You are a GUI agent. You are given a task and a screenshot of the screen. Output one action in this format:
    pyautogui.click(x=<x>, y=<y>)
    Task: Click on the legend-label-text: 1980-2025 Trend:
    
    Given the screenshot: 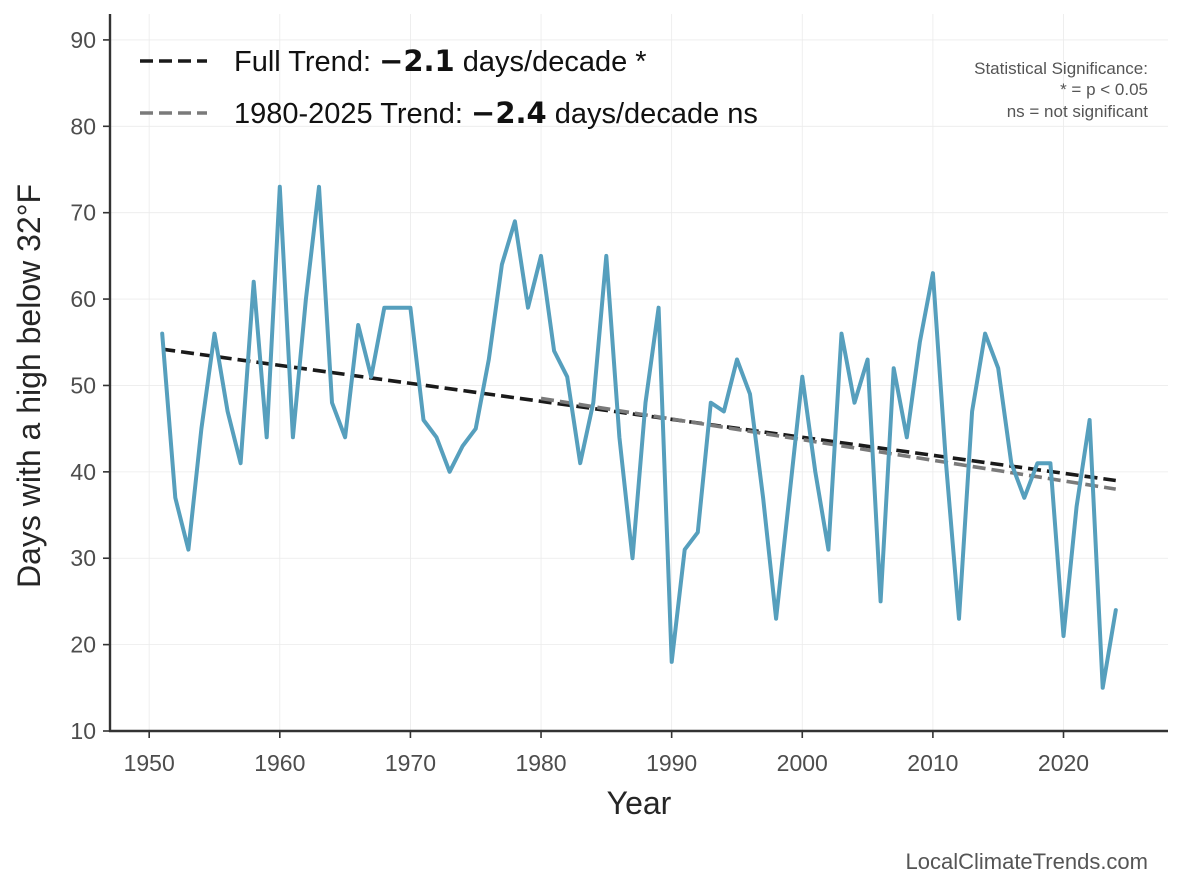 What is the action you would take?
    pyautogui.click(x=352, y=114)
    